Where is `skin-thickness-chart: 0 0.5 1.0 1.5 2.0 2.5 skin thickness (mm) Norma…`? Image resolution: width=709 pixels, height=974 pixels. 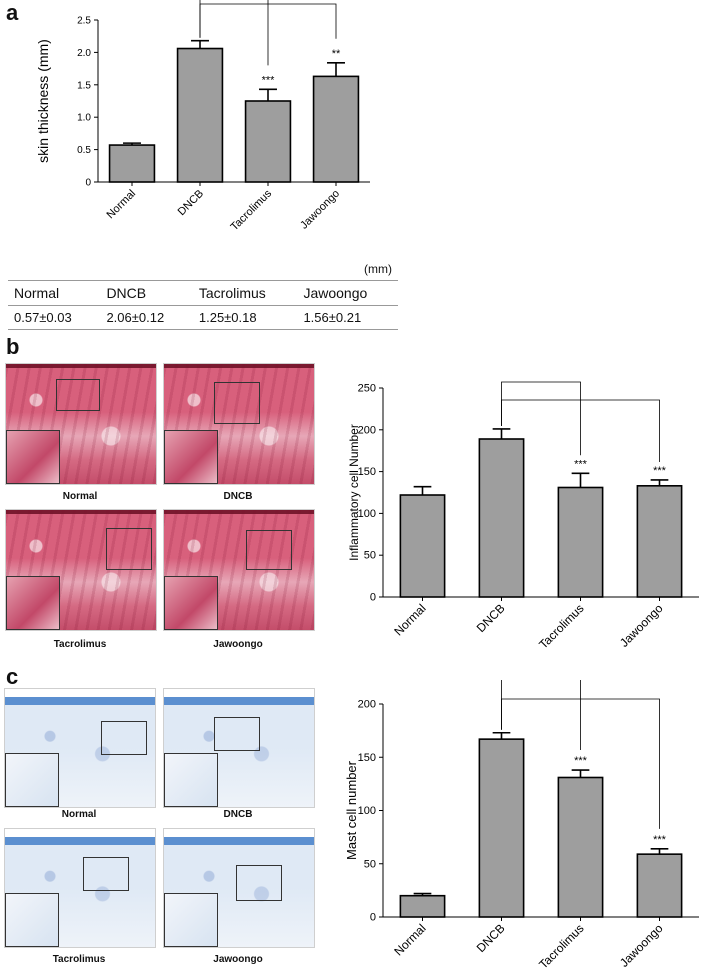
skin-thickness-chart: 0 0.5 1.0 1.5 2.0 2.5 skin thickness (mm) Norma… is located at coordinates (202, 116).